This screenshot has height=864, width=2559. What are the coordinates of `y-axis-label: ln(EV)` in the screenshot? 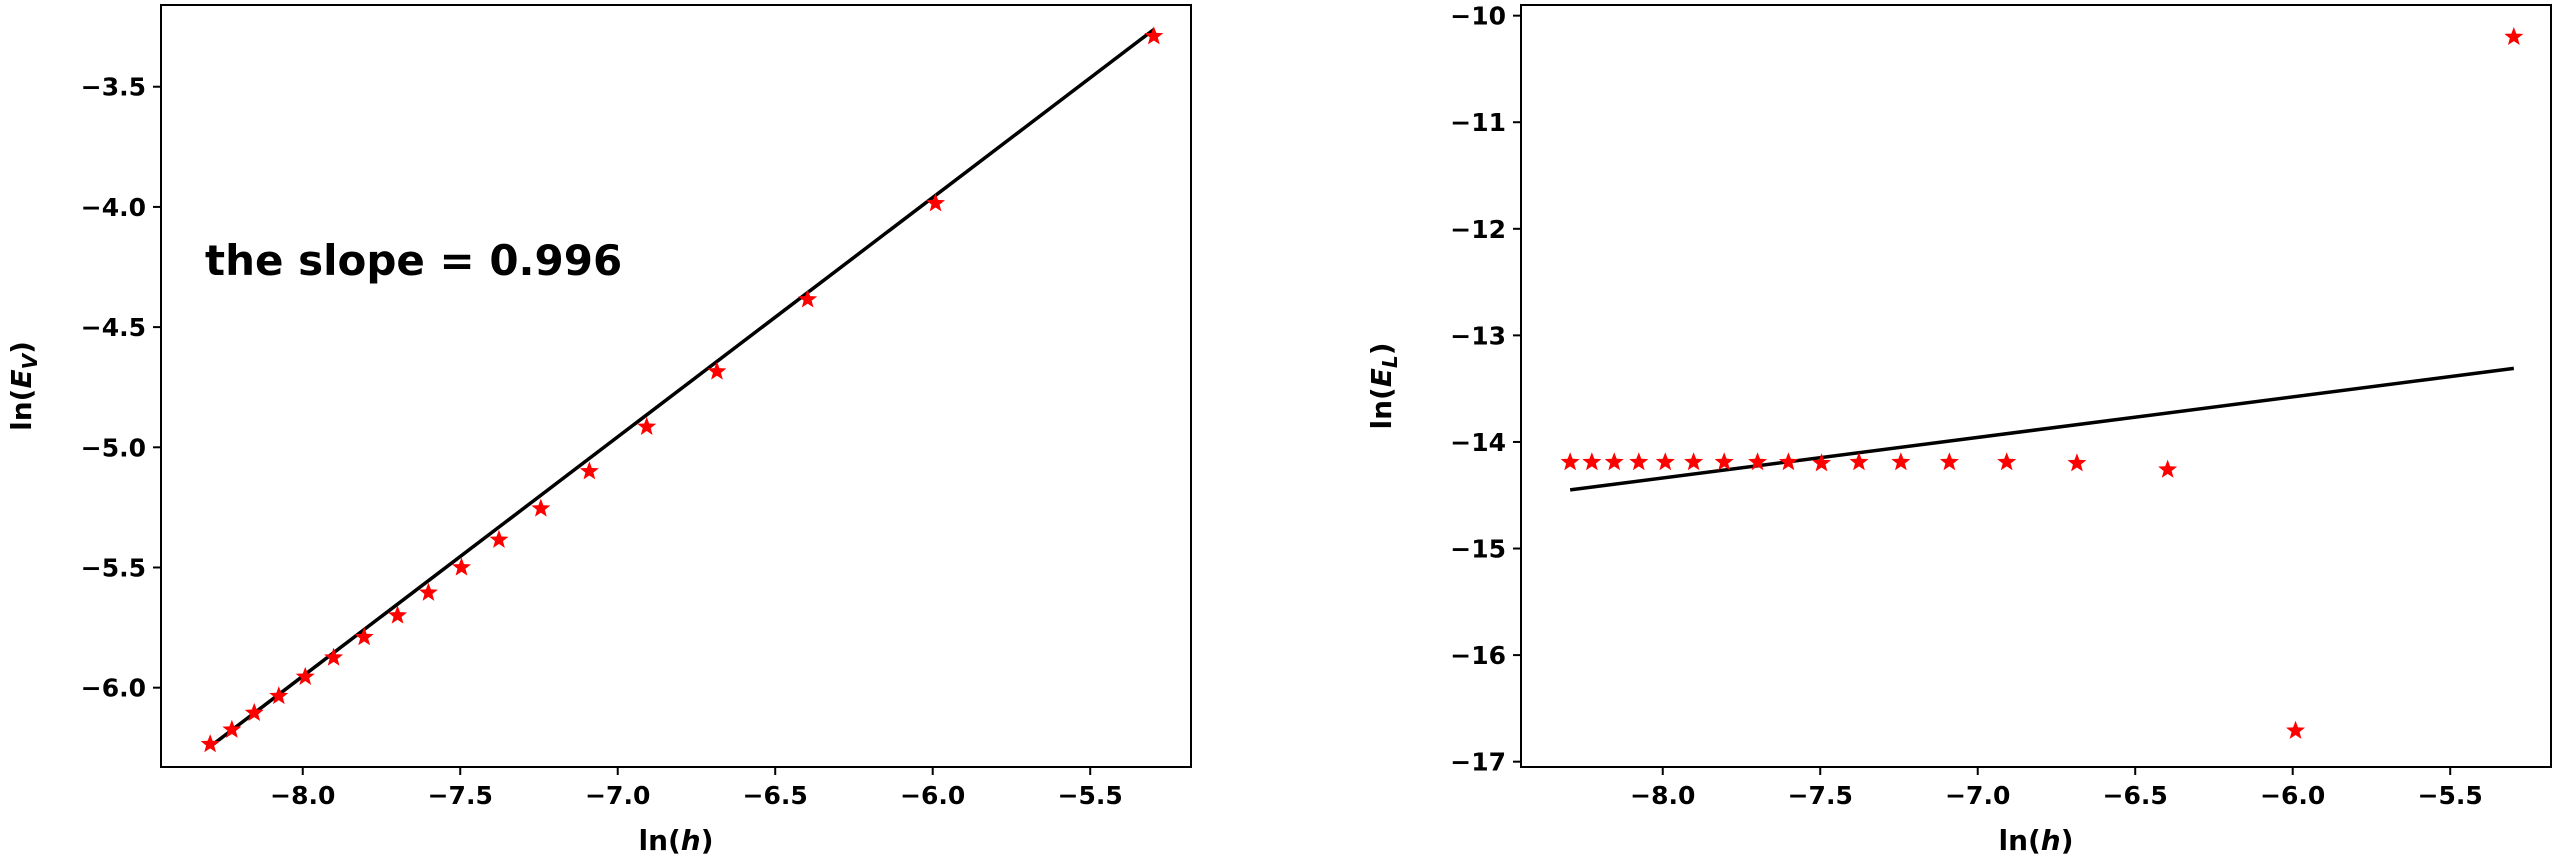 It's located at (23, 386).